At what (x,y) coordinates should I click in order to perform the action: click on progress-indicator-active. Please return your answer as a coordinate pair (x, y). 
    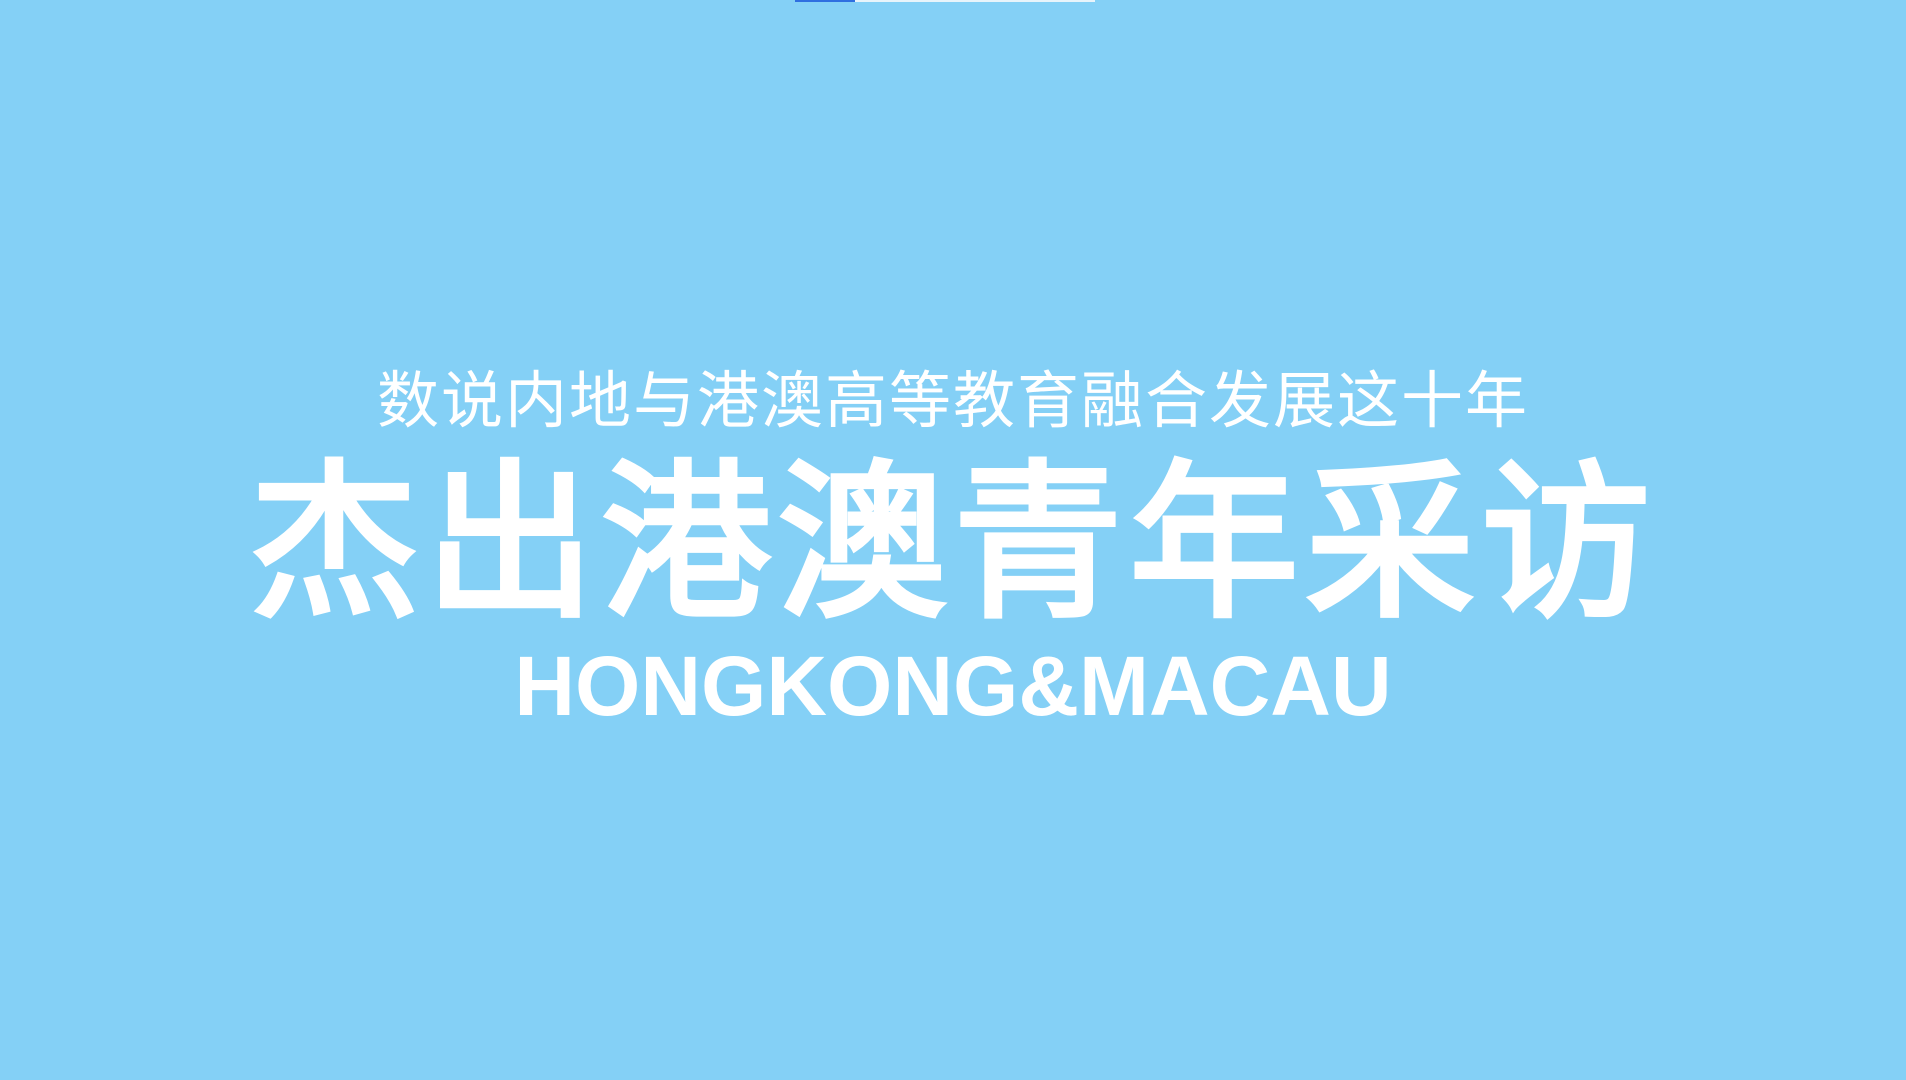
    Looking at the image, I should click on (825, 1).